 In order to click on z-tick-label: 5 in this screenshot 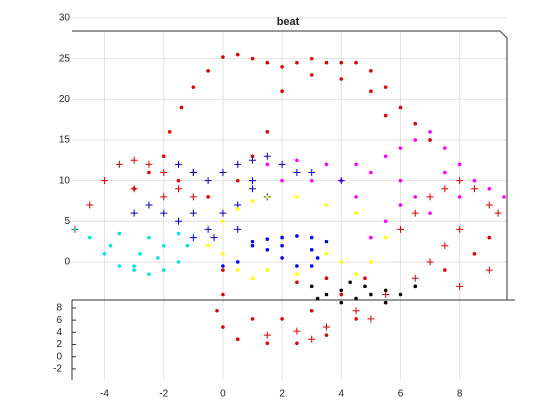, I will do `click(67, 221)`.